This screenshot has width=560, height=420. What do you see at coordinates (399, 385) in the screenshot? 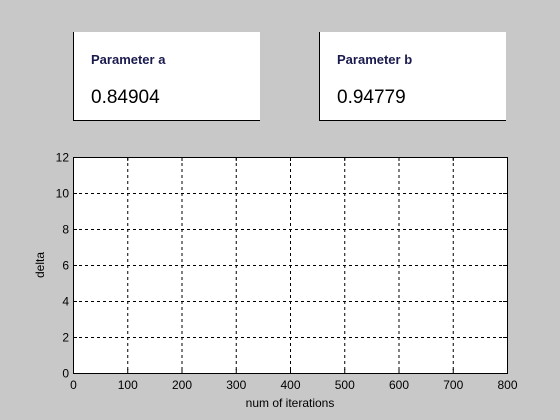
I see `x-tick-label: 600` at bounding box center [399, 385].